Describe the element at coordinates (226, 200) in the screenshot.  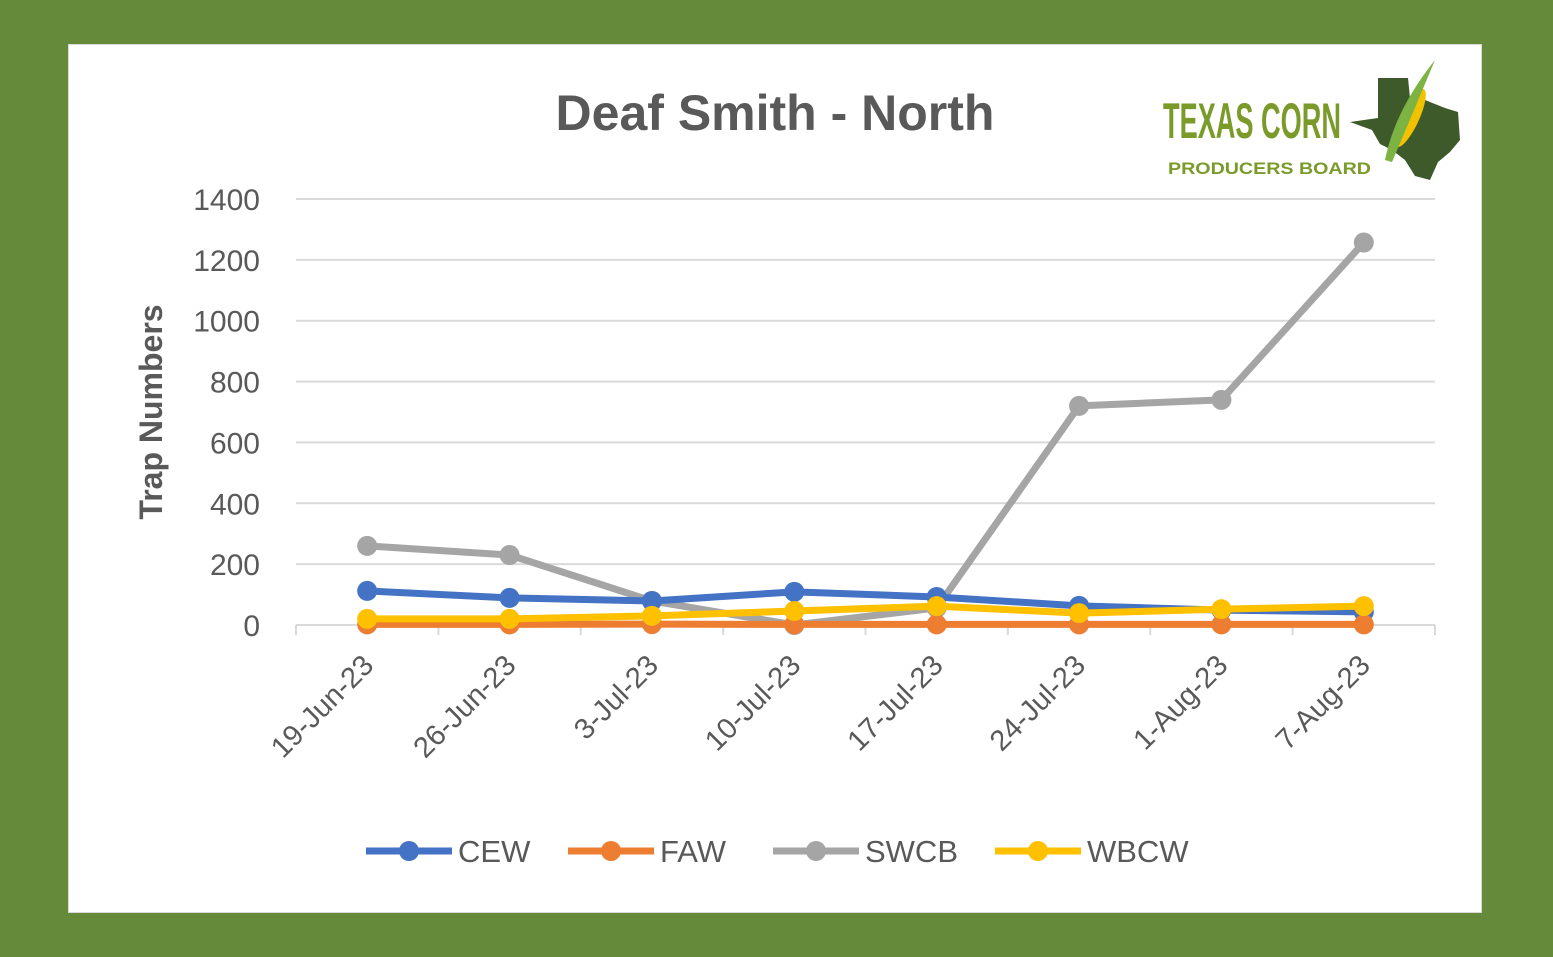
I see `y-tick-label: 1400` at that location.